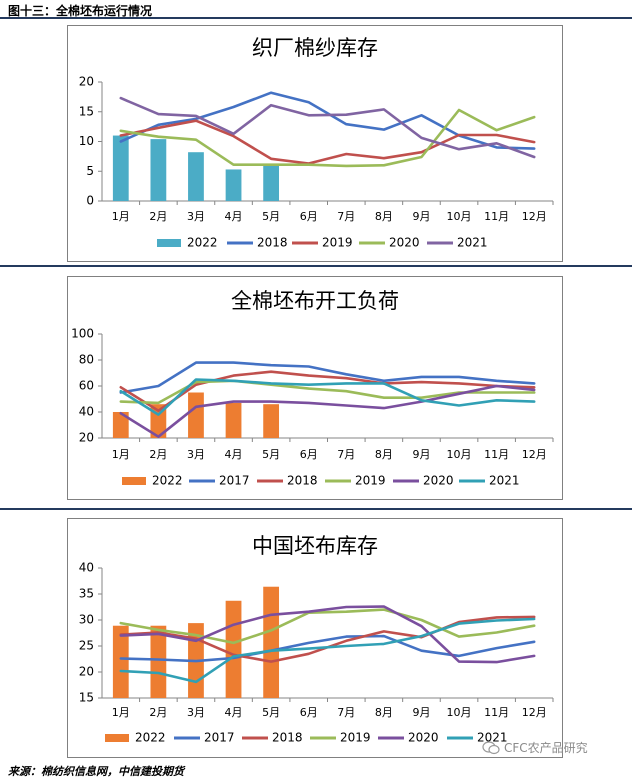  Describe the element at coordinates (219, 738) in the screenshot. I see `legend-label: 2017` at that location.